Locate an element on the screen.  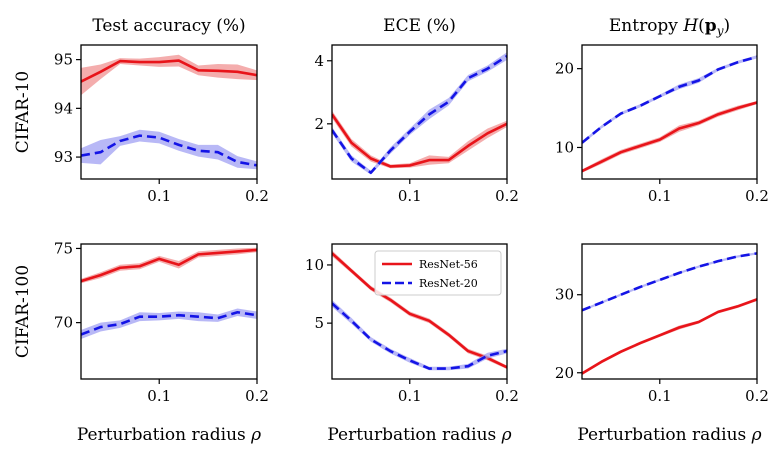
legend-box is located at coordinates (438, 273).